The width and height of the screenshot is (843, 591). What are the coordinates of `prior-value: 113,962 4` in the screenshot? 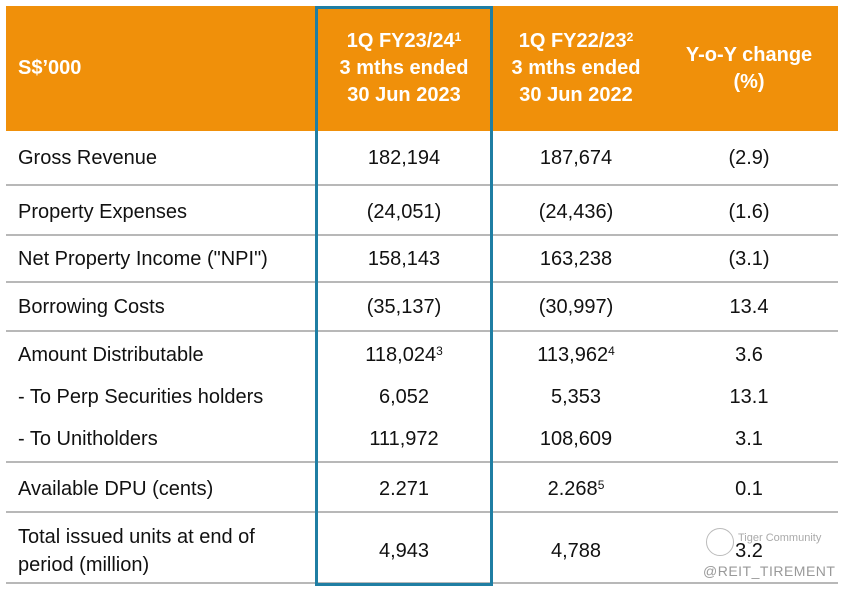 It's located at (576, 355).